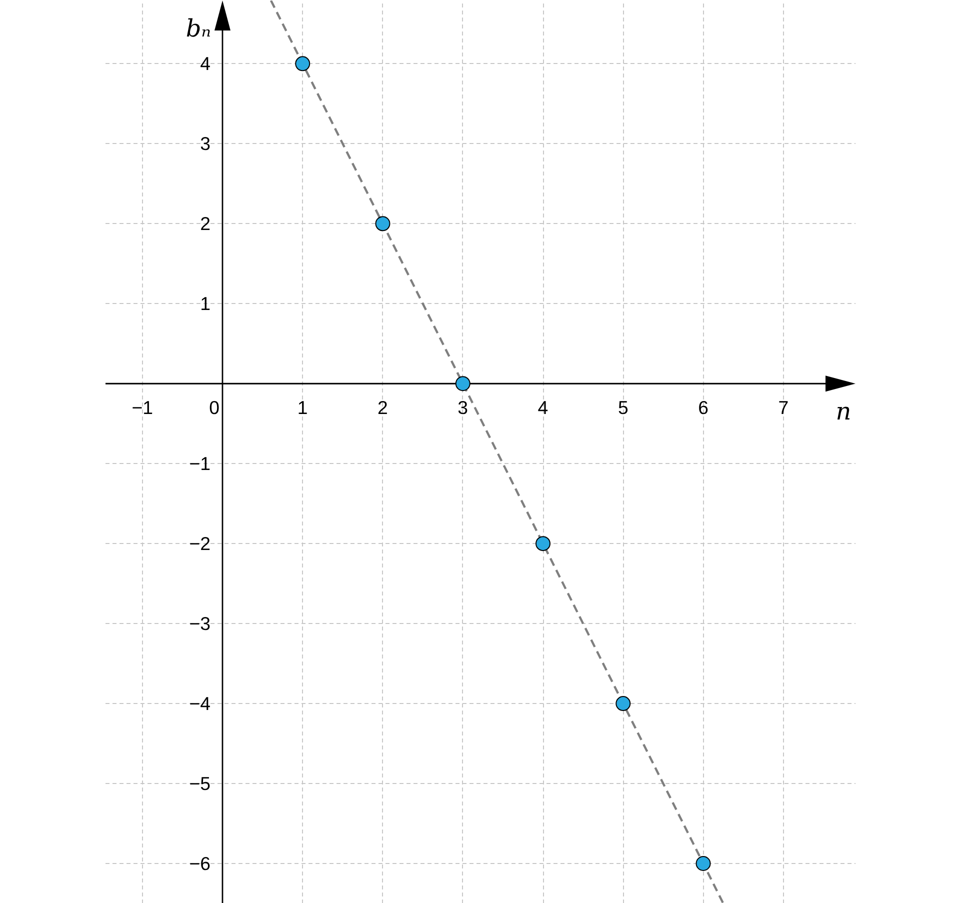  What do you see at coordinates (383, 407) in the screenshot?
I see `x-tick-label: 2` at bounding box center [383, 407].